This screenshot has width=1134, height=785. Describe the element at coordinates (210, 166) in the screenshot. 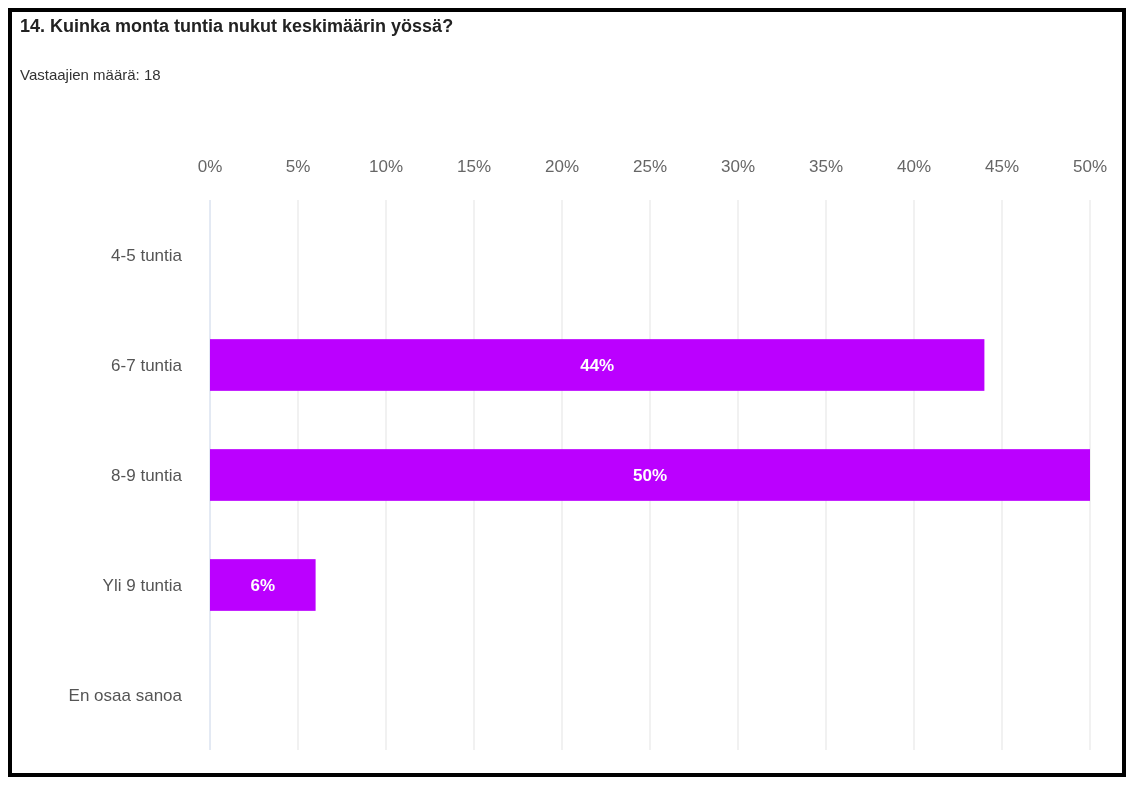

I see `x-tick-label: 0%` at that location.